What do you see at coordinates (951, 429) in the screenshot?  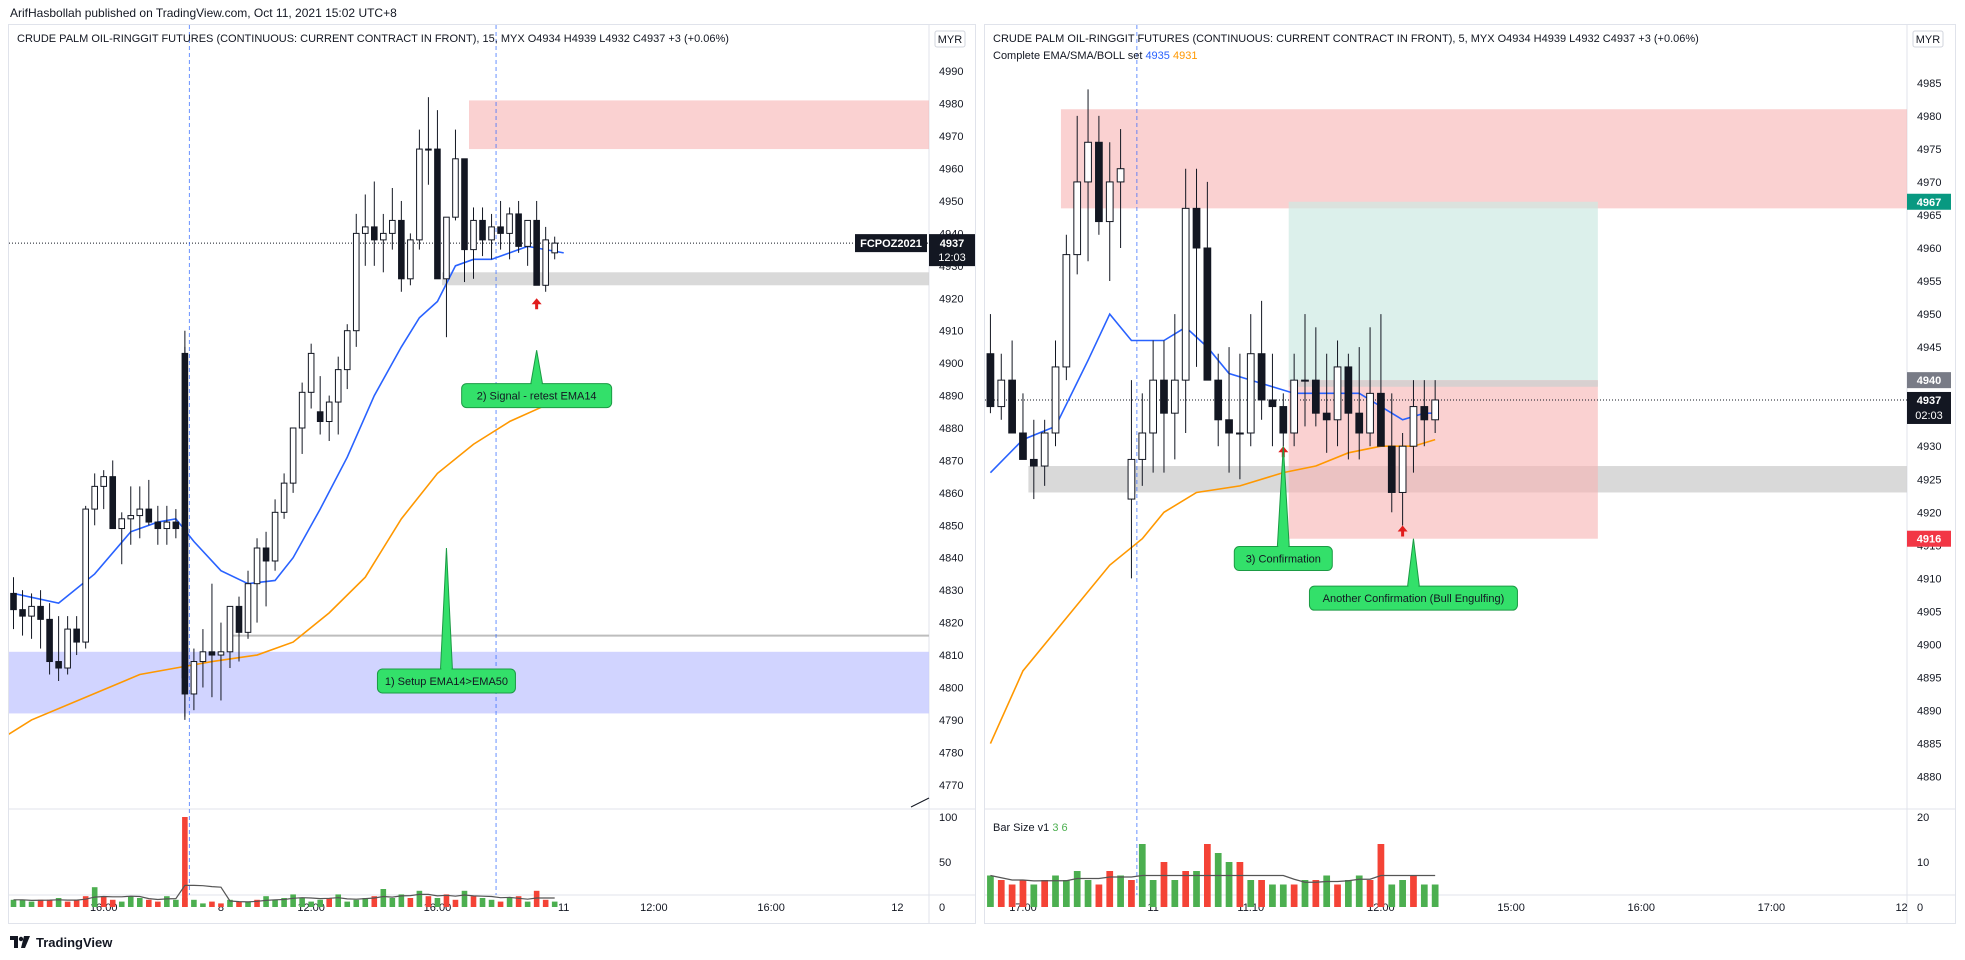 I see `left-y-tick-label: 4880` at bounding box center [951, 429].